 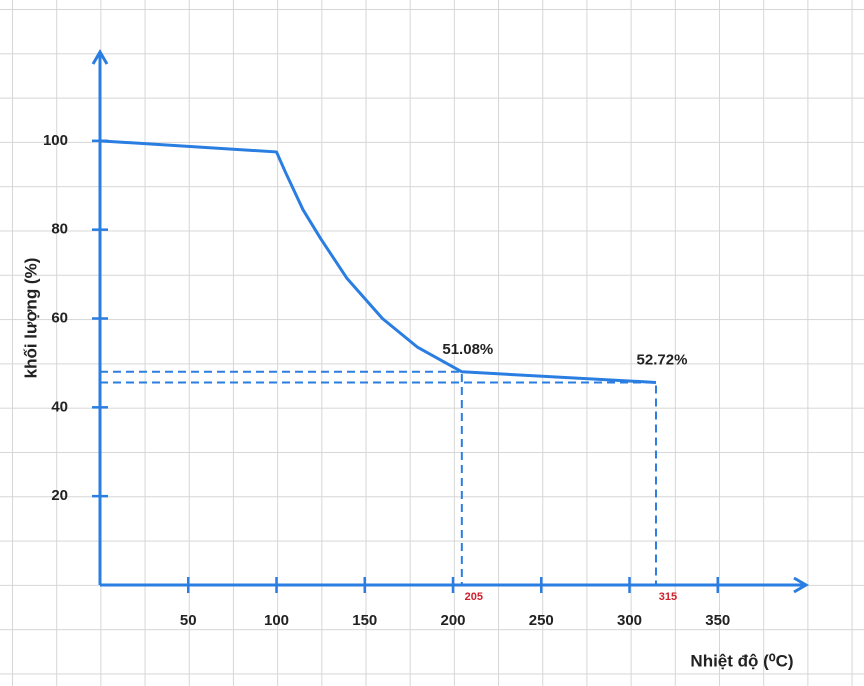 What do you see at coordinates (55, 140) in the screenshot?
I see `y-tick-label: 100` at bounding box center [55, 140].